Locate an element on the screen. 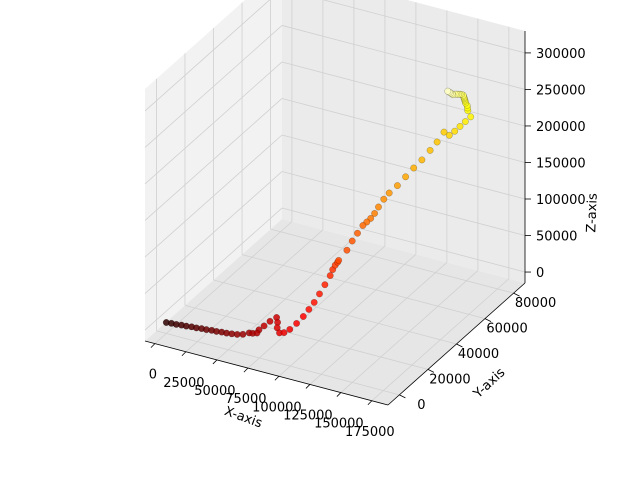  z-tick-label: 250000 is located at coordinates (561, 90).